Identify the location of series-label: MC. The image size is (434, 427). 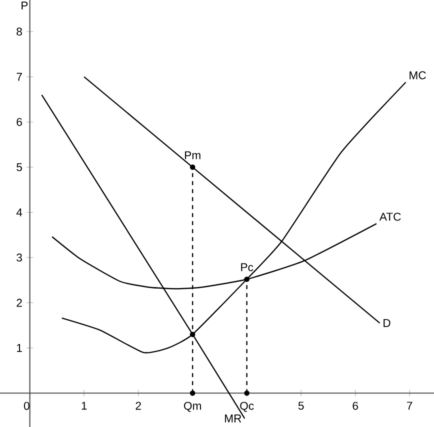
(418, 75).